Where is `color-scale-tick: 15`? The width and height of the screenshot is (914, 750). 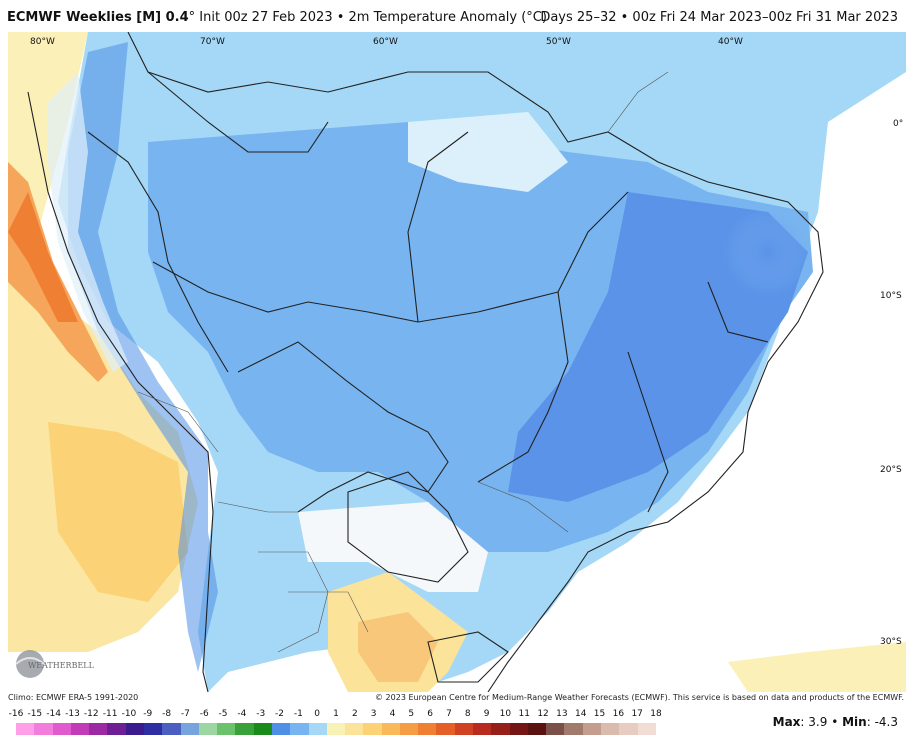
color-scale-tick: 15 is located at coordinates (599, 714).